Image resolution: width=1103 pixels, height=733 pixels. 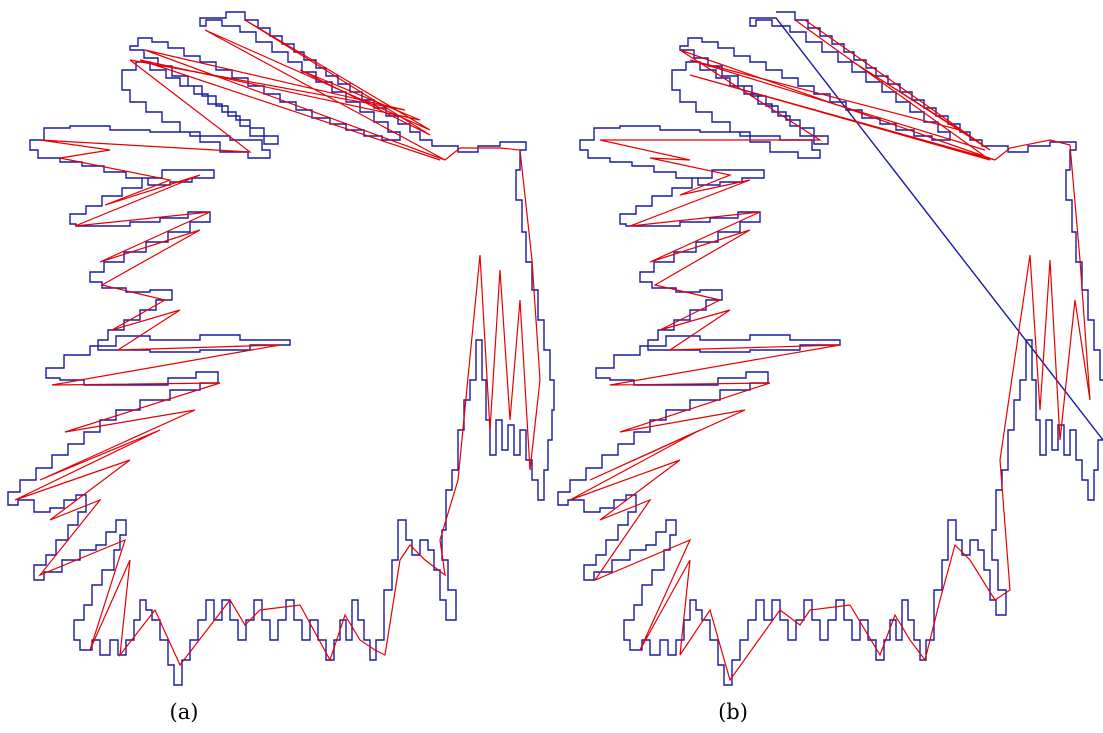 What do you see at coordinates (290, 90) in the screenshot?
I see `polygonal-approximation-a-upper` at bounding box center [290, 90].